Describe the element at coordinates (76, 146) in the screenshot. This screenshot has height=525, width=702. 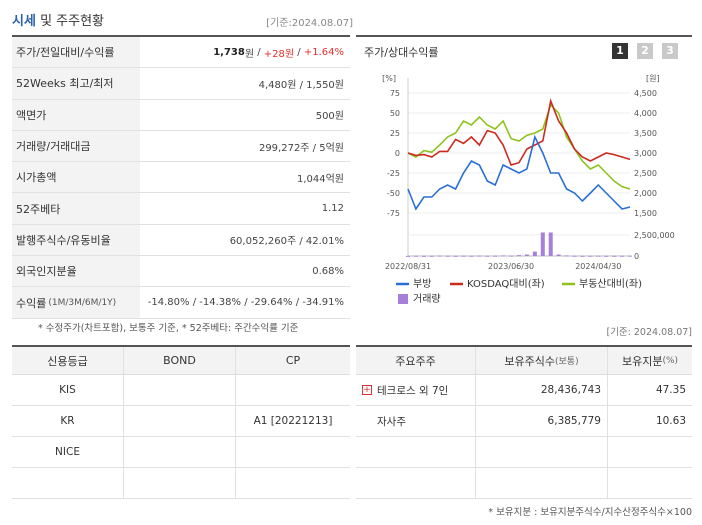
I see `summary-label: 거래량/거래대금` at that location.